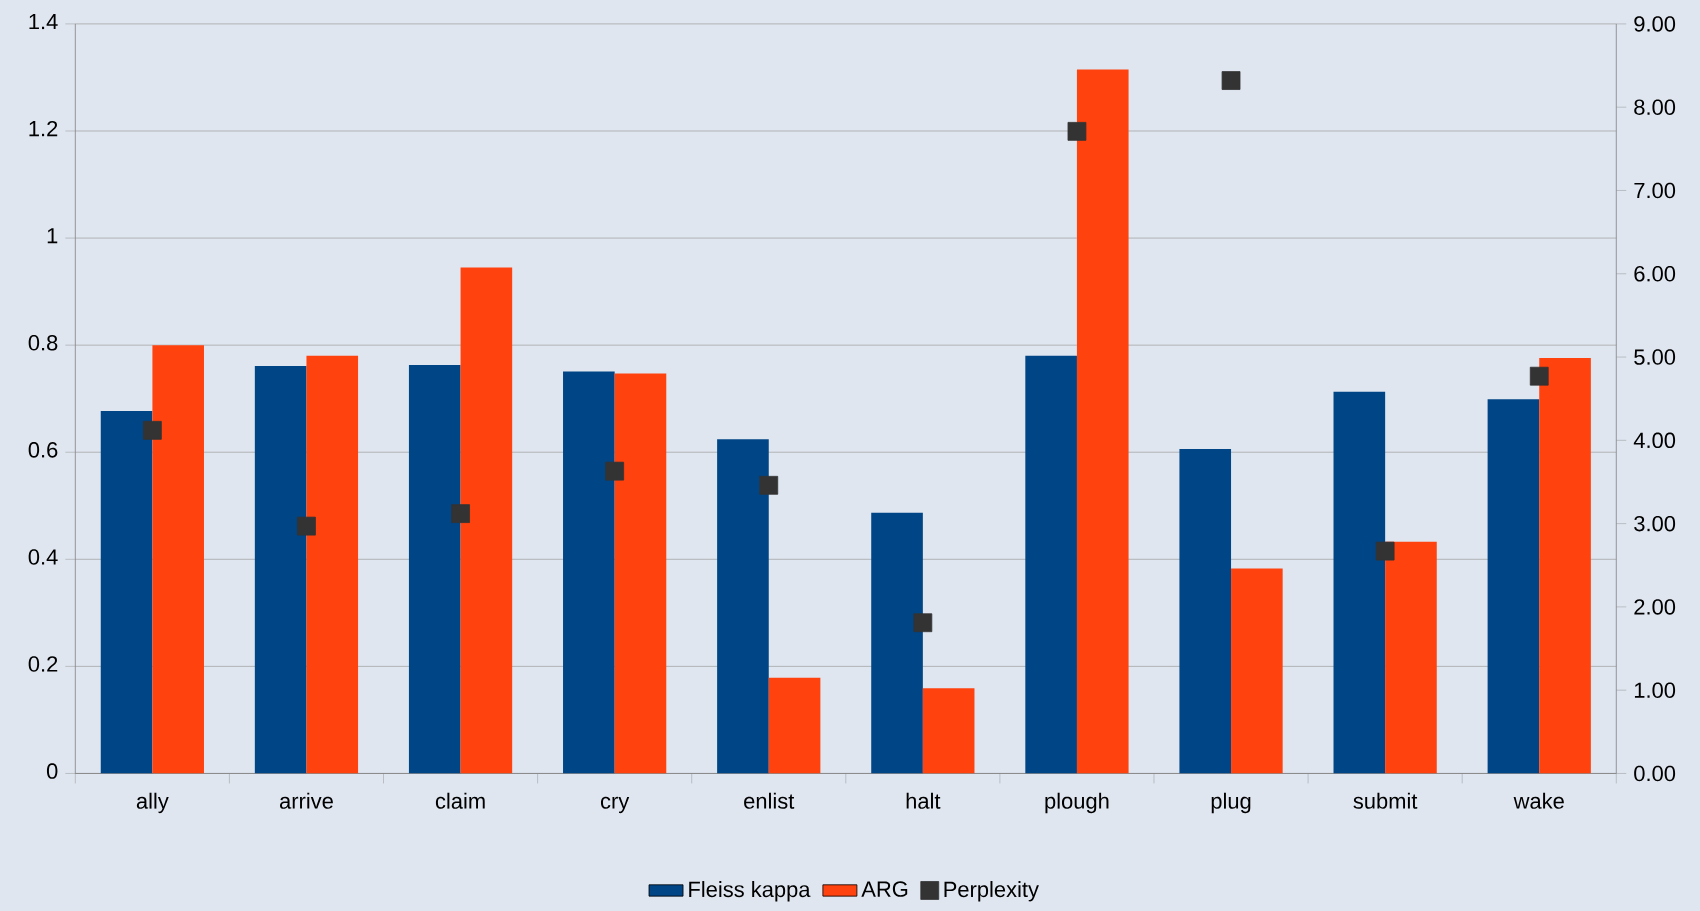 Image resolution: width=1700 pixels, height=911 pixels. Describe the element at coordinates (43, 664) in the screenshot. I see `y-tick-label: 0.2` at that location.